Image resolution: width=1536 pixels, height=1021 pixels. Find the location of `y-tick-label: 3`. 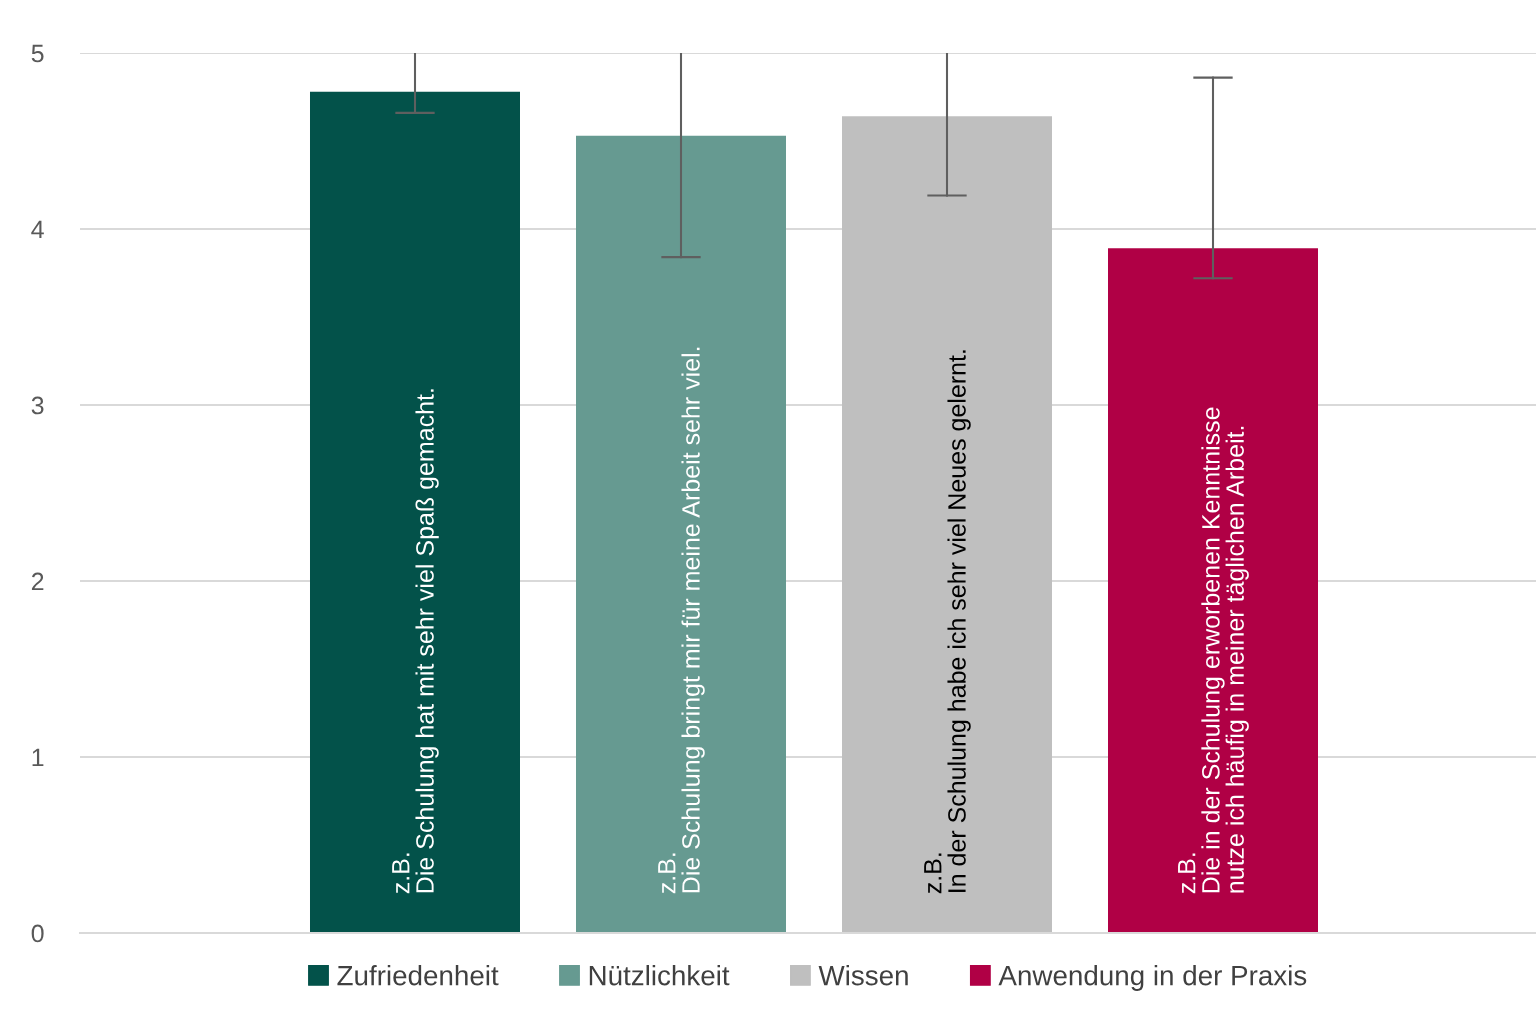

y-tick-label: 3 is located at coordinates (37, 405).